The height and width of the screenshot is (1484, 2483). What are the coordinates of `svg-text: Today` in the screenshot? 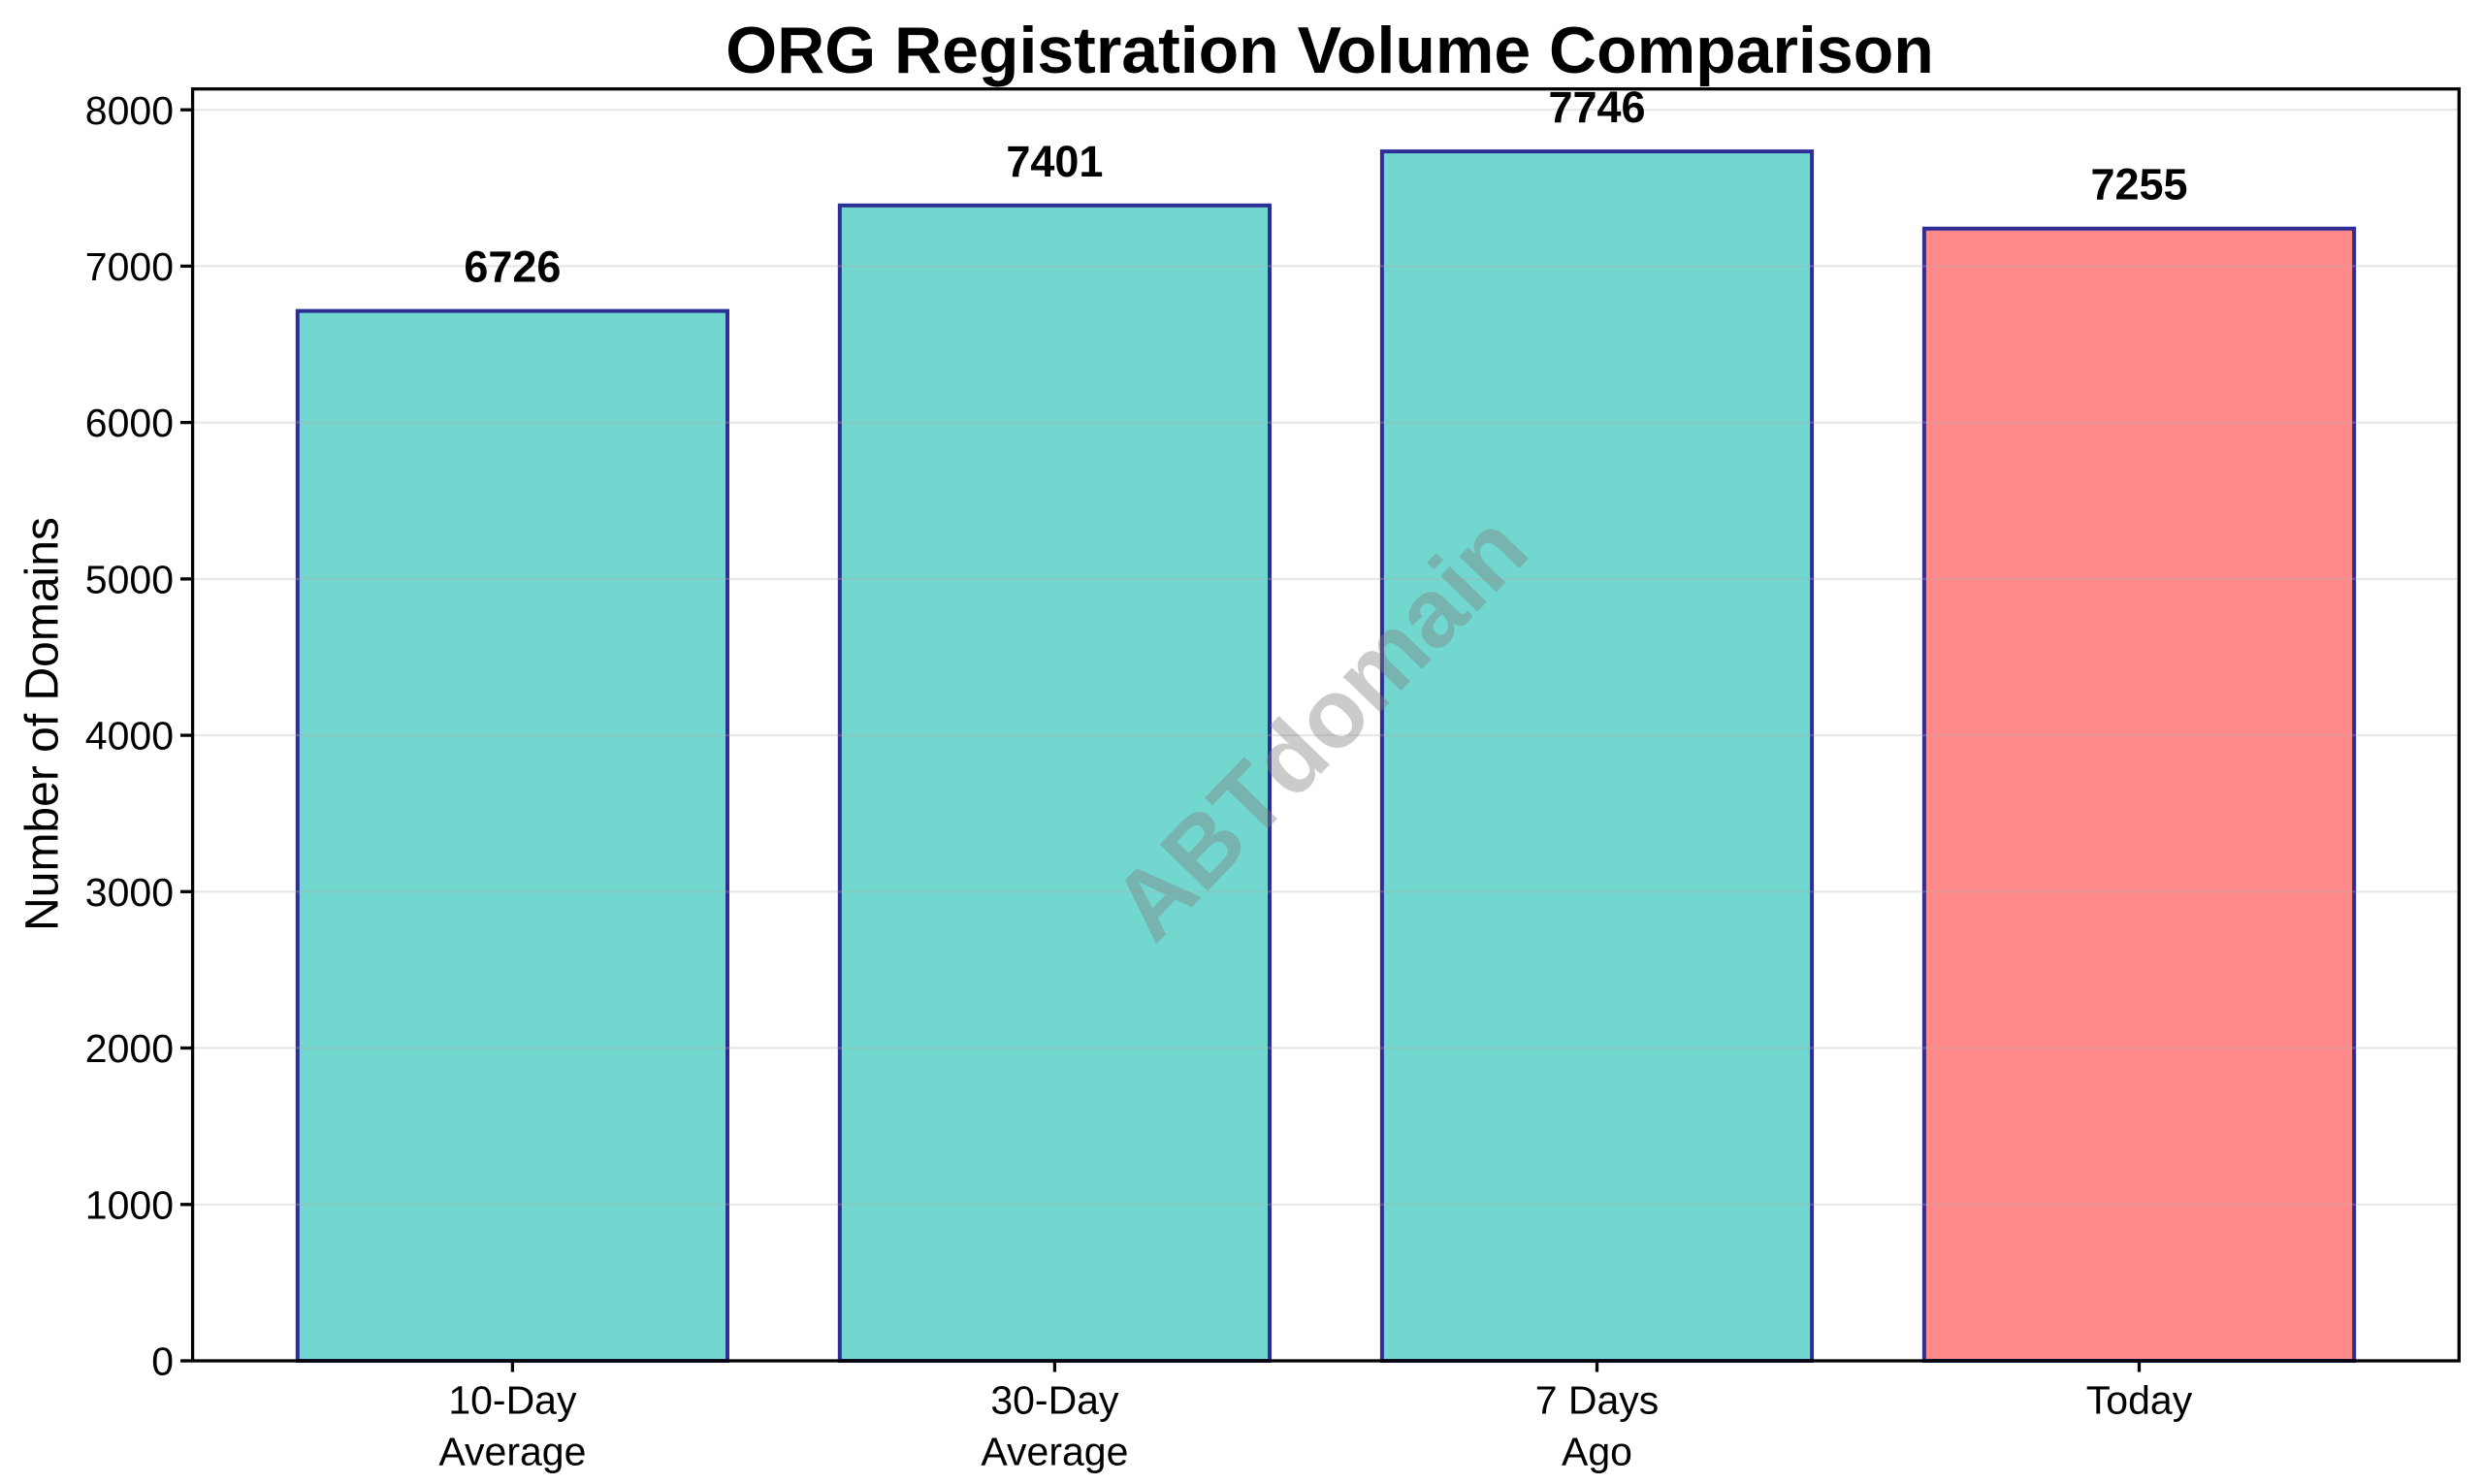 It's located at (2140, 1400).